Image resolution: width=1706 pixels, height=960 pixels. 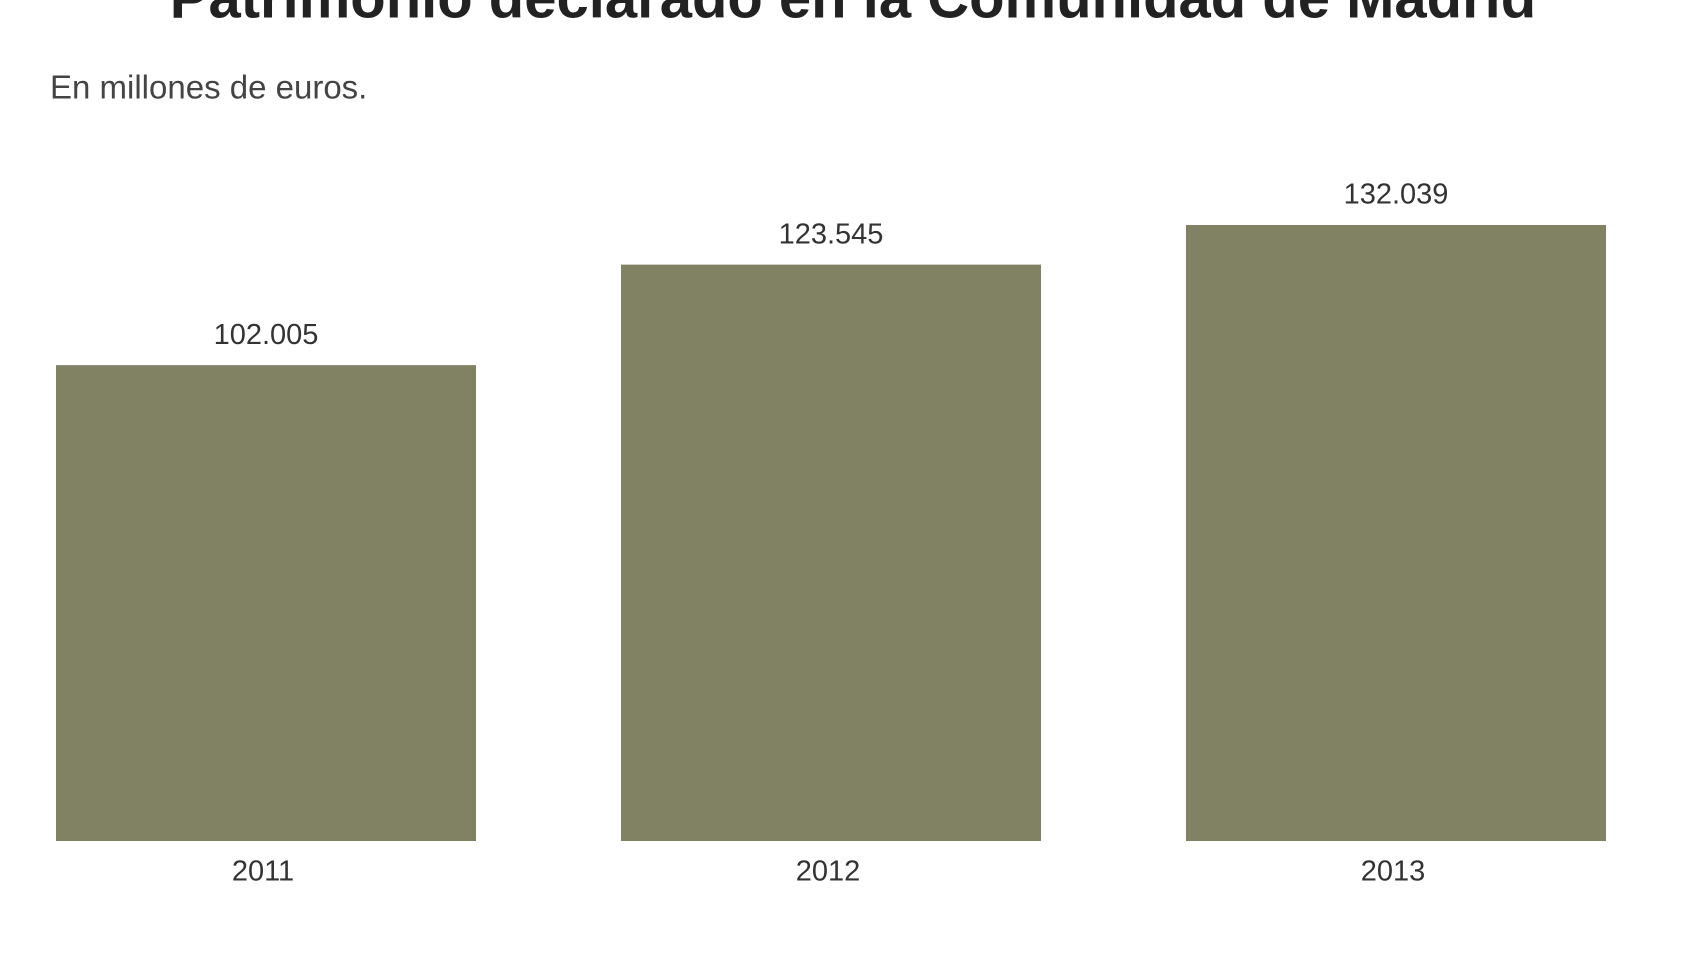 What do you see at coordinates (208, 87) in the screenshot?
I see `chart-subtitle: En millones de euros.` at bounding box center [208, 87].